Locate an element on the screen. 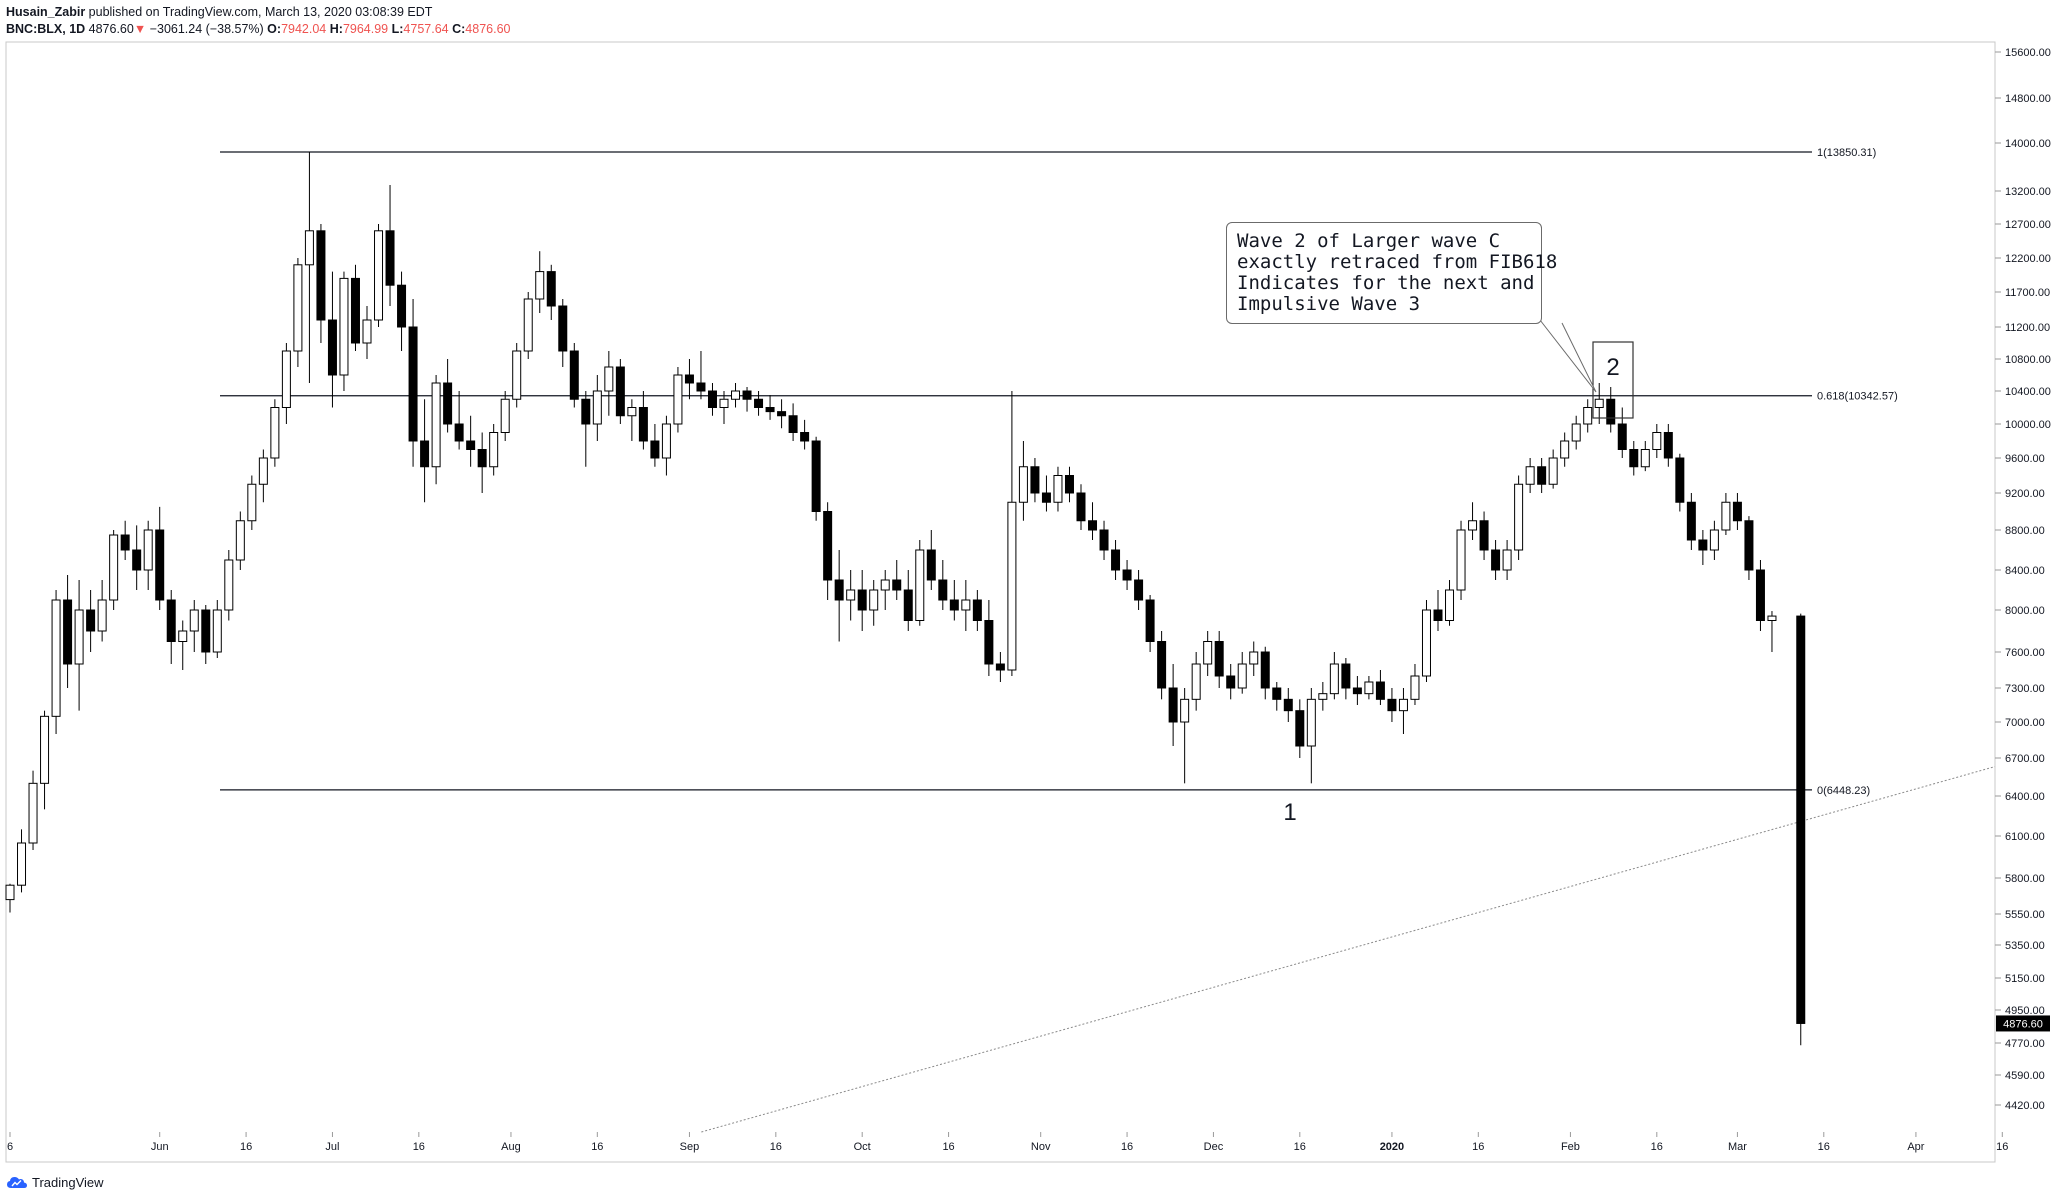 The height and width of the screenshot is (1194, 2062). price-tick-label: 4590.00 is located at coordinates (2025, 1076).